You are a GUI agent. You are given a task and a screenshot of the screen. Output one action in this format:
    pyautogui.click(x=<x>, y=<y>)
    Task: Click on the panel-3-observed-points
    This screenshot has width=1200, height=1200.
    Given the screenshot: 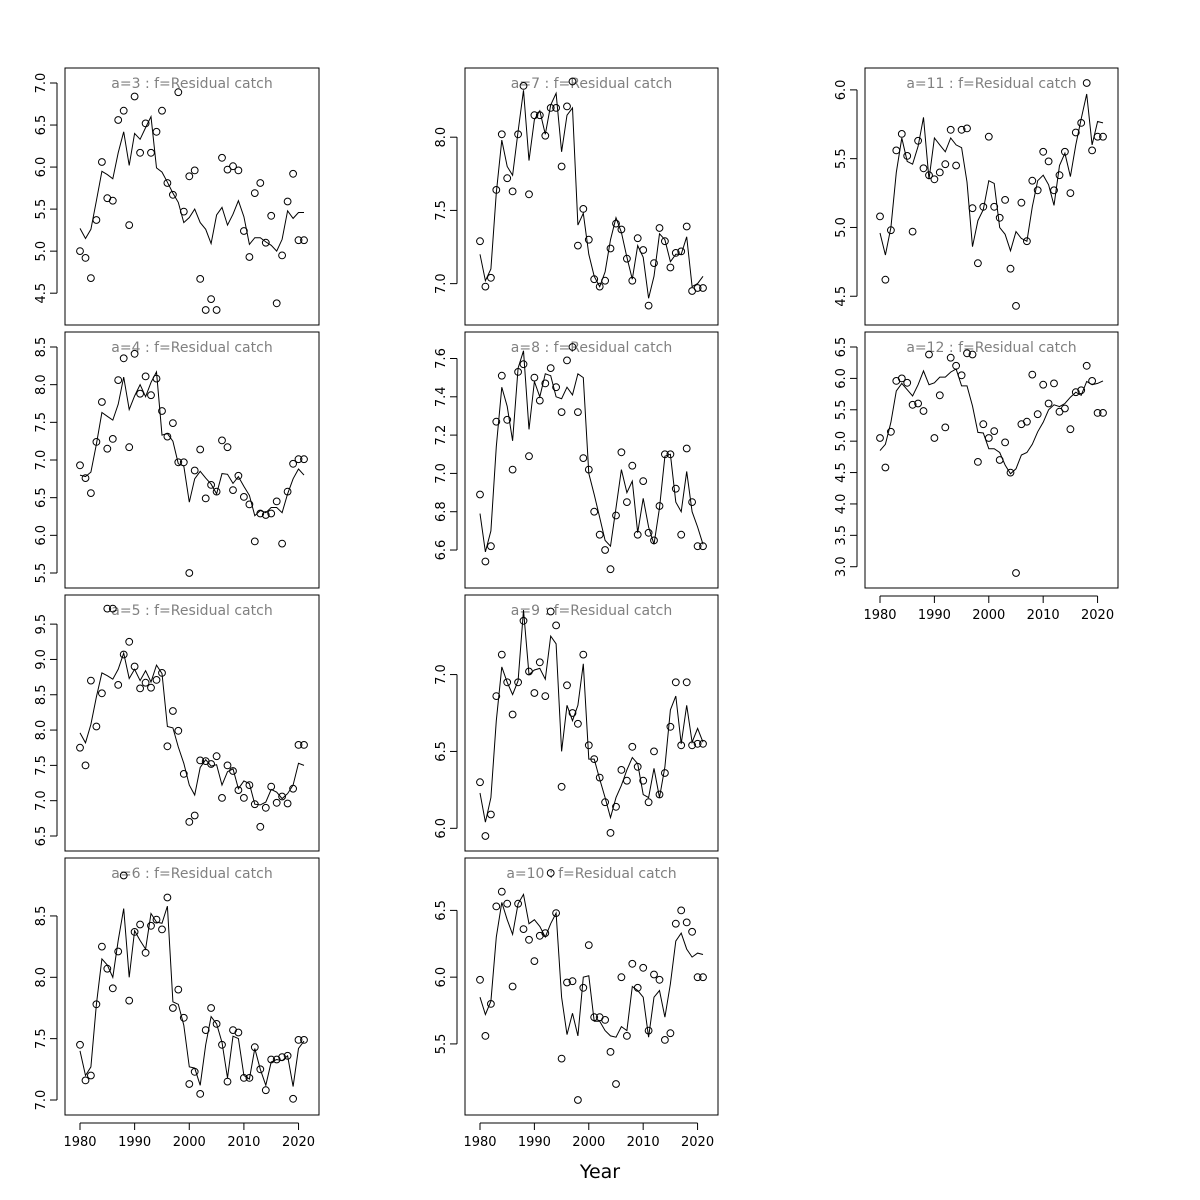 What is the action you would take?
    pyautogui.click(x=192, y=717)
    